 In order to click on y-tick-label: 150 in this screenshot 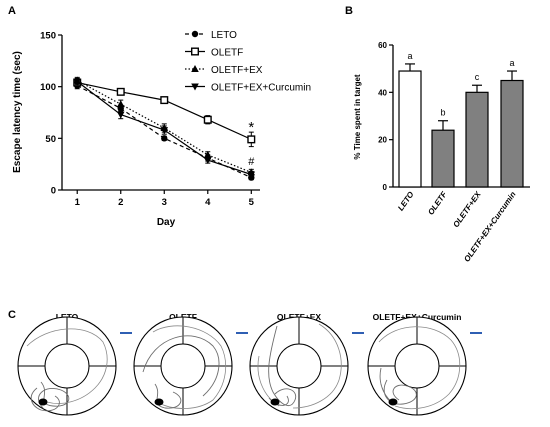, I will do `click(48, 36)`.